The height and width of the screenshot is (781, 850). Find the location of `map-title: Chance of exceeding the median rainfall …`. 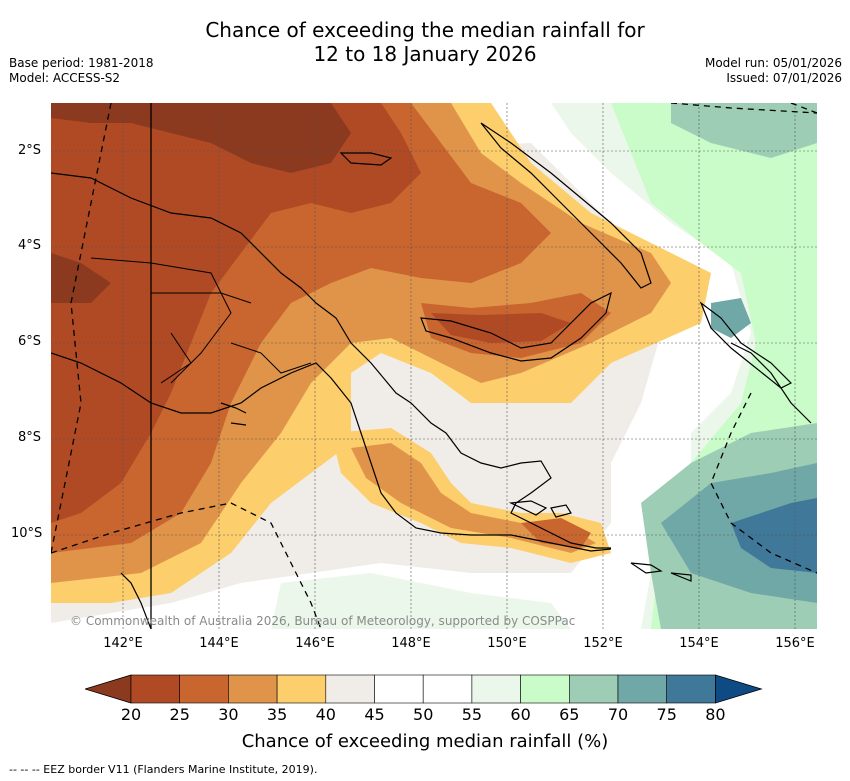

map-title: Chance of exceeding the median rainfall … is located at coordinates (425, 42).